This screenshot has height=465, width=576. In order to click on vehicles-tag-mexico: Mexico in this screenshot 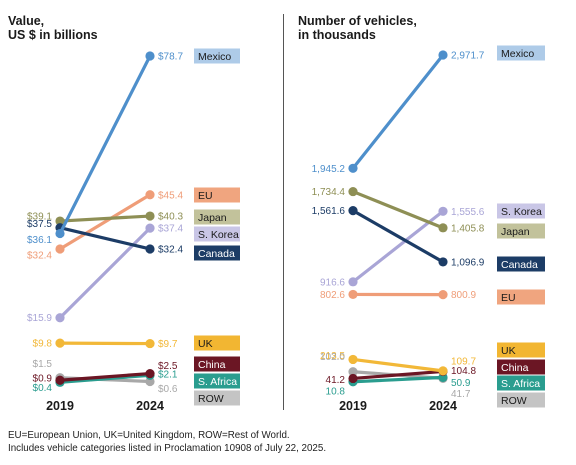, I will do `click(517, 54)`.